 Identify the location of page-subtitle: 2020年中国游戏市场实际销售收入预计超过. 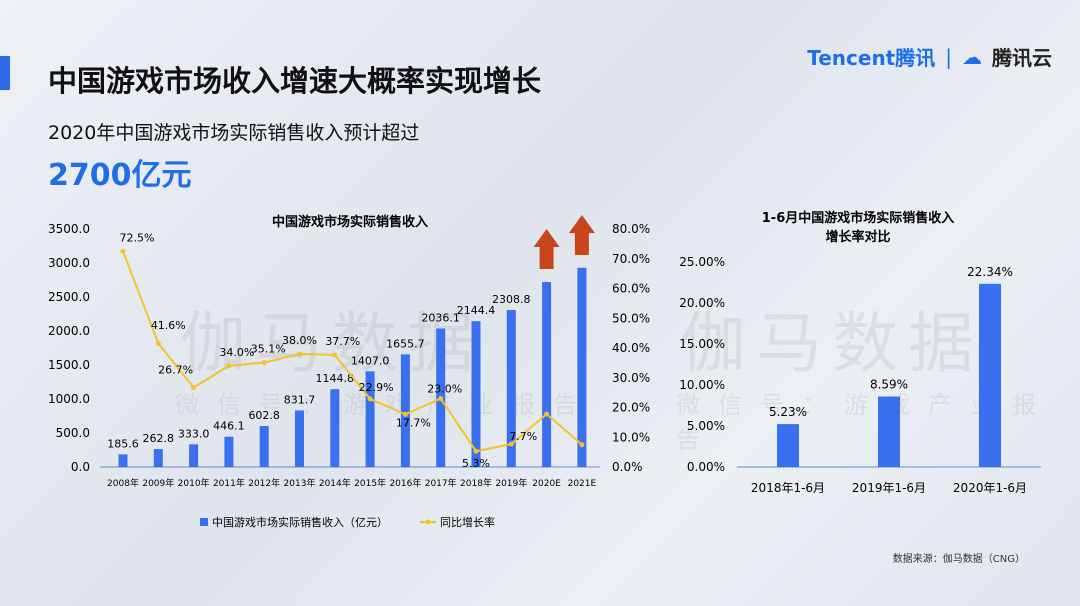
(234, 133).